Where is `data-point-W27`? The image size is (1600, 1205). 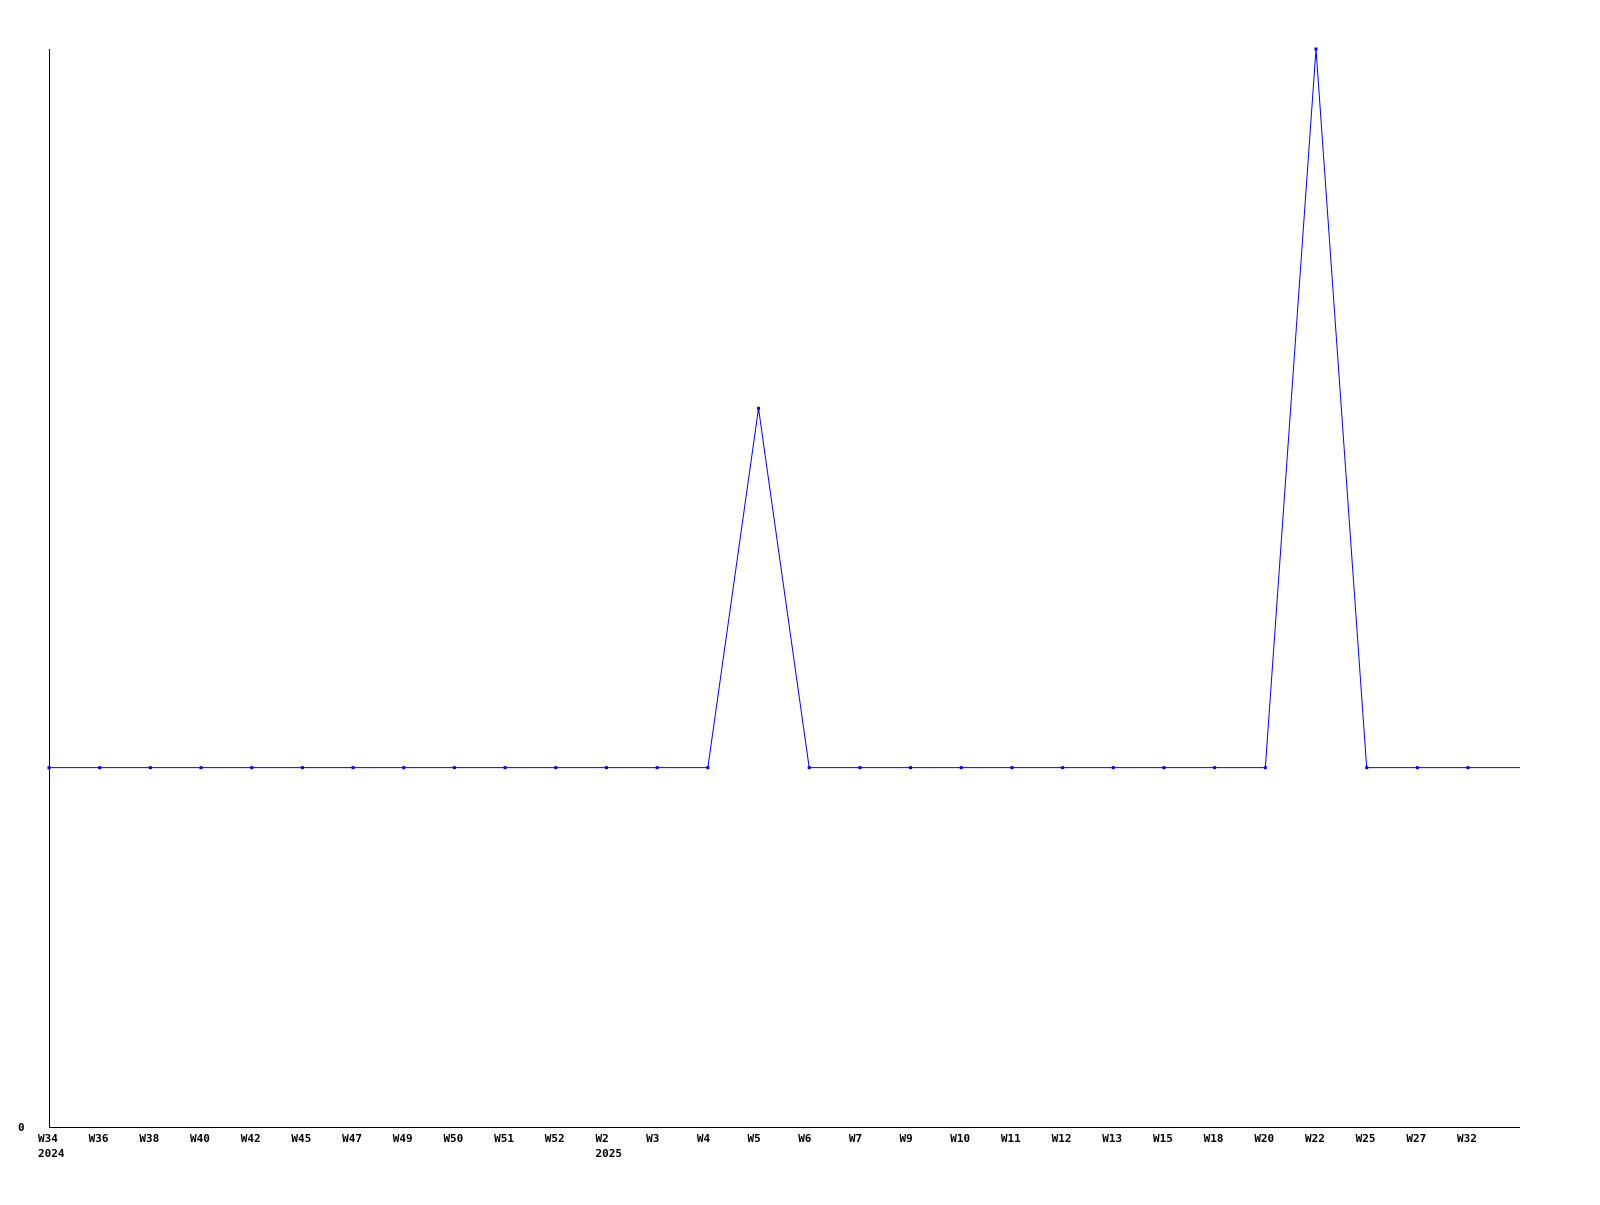
data-point-W27 is located at coordinates (1417, 768).